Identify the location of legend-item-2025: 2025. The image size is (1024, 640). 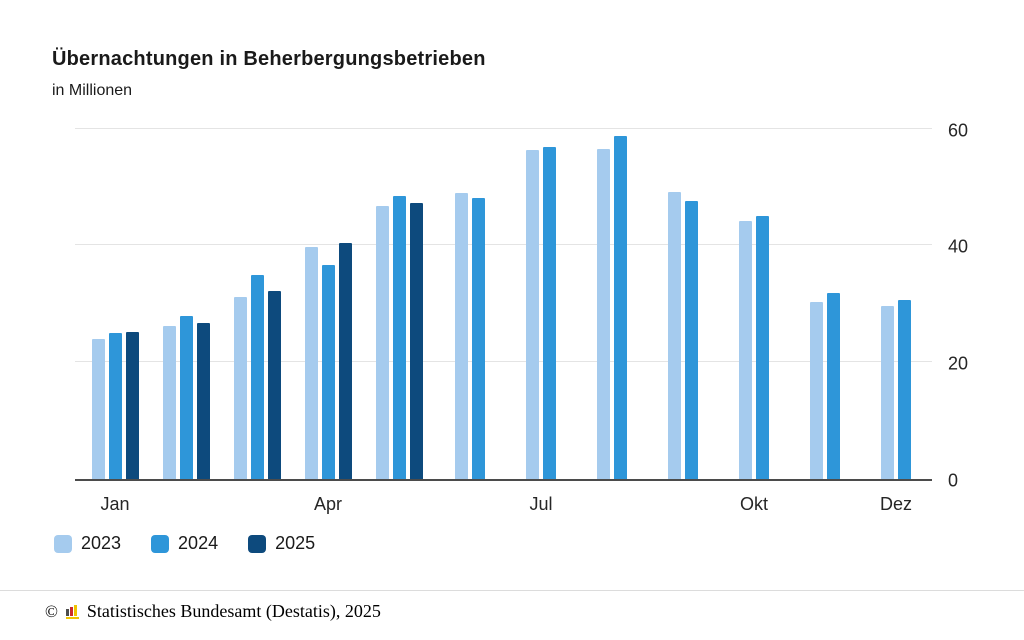
(281, 543).